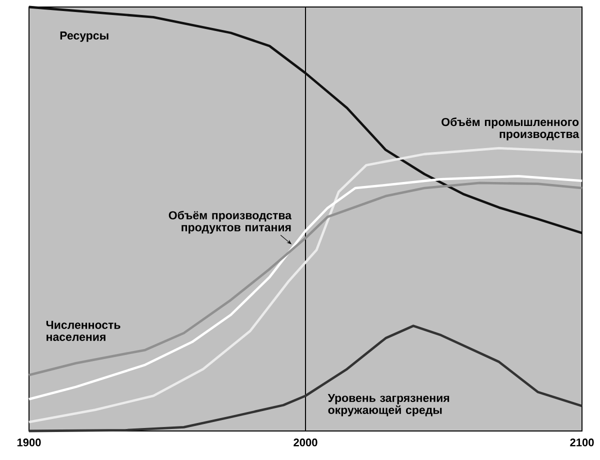 Image resolution: width=600 pixels, height=460 pixels. What do you see at coordinates (29, 442) in the screenshot?
I see `x-tick-label: 1900` at bounding box center [29, 442].